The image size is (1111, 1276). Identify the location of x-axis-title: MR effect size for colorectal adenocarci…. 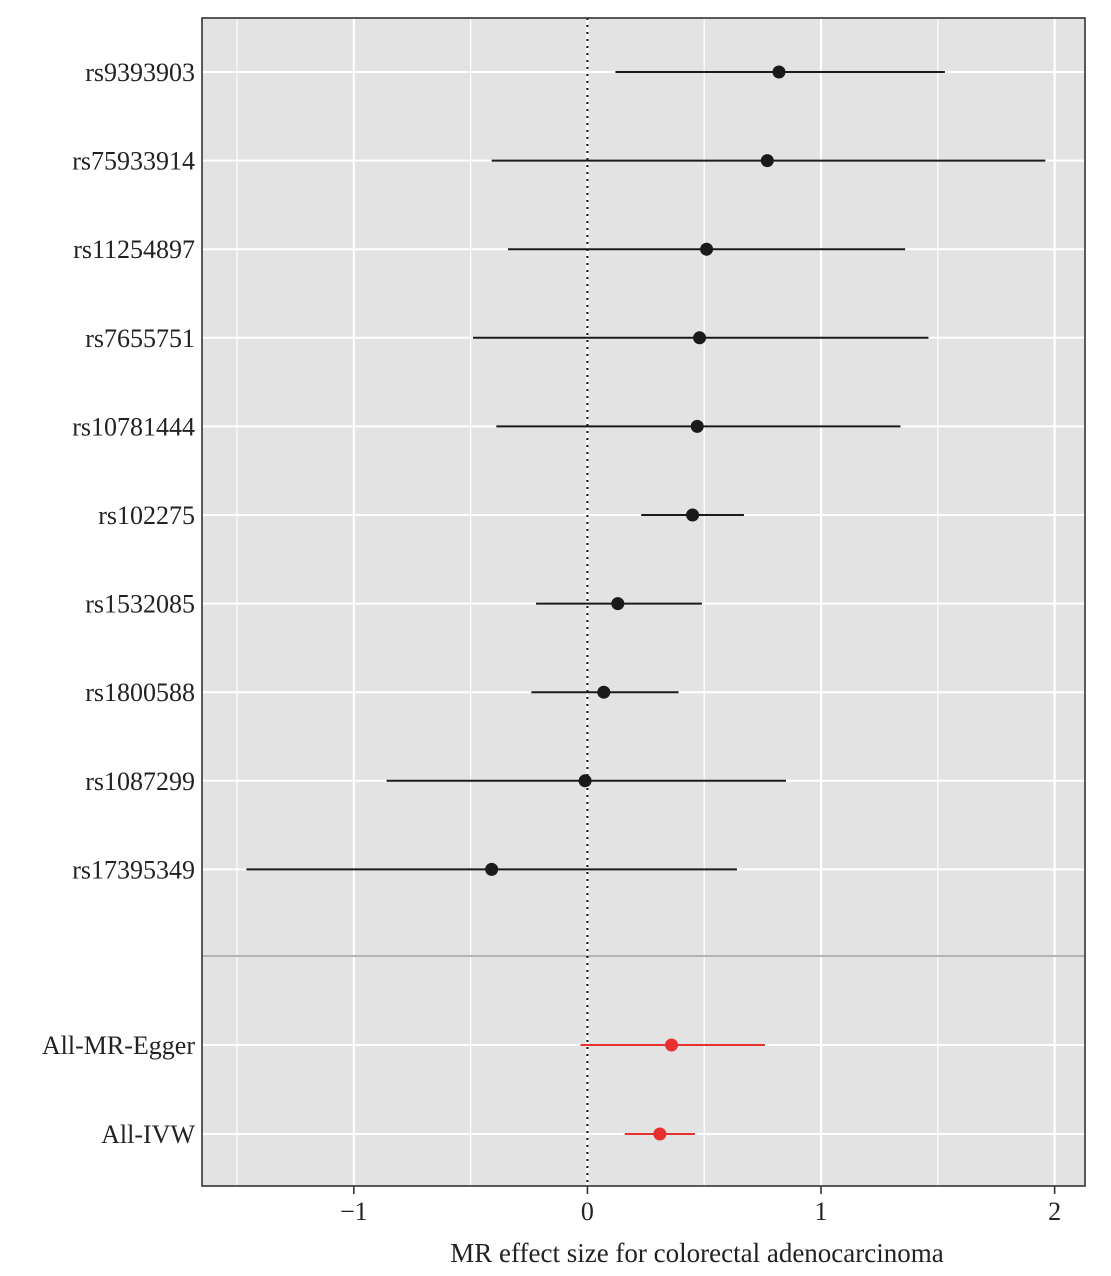
(697, 1253).